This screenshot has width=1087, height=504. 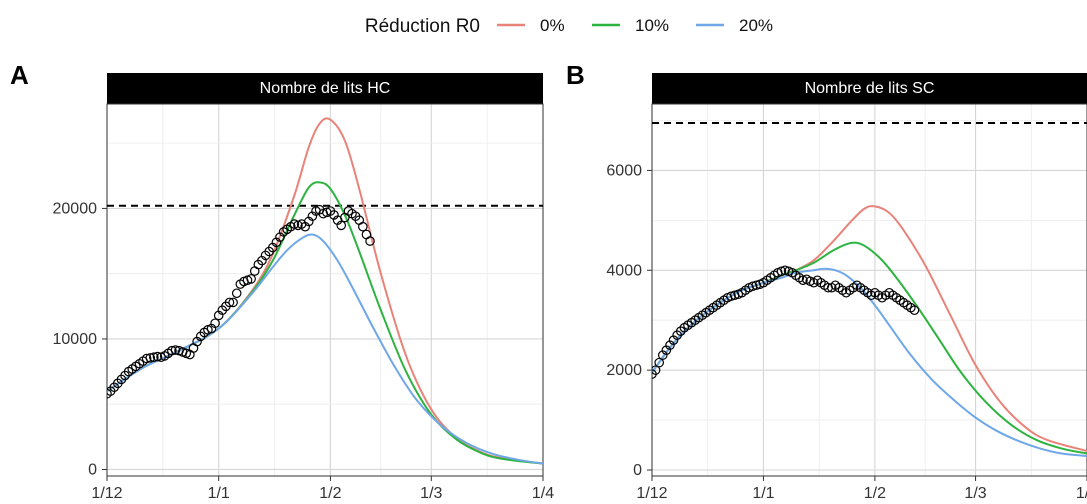 What do you see at coordinates (19, 75) in the screenshot?
I see `panel-tag: A` at bounding box center [19, 75].